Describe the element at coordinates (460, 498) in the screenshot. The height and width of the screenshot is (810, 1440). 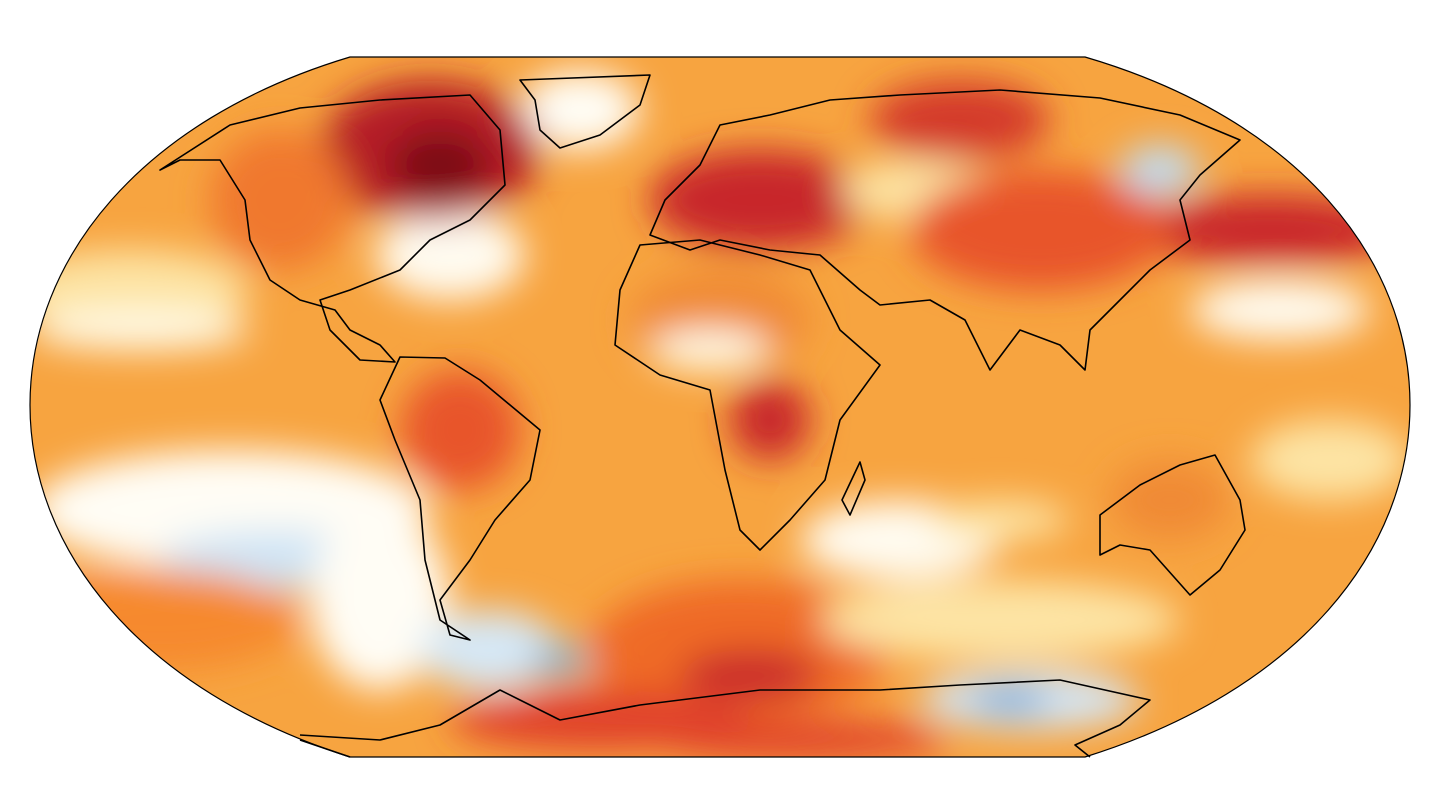
I see `south-america` at that location.